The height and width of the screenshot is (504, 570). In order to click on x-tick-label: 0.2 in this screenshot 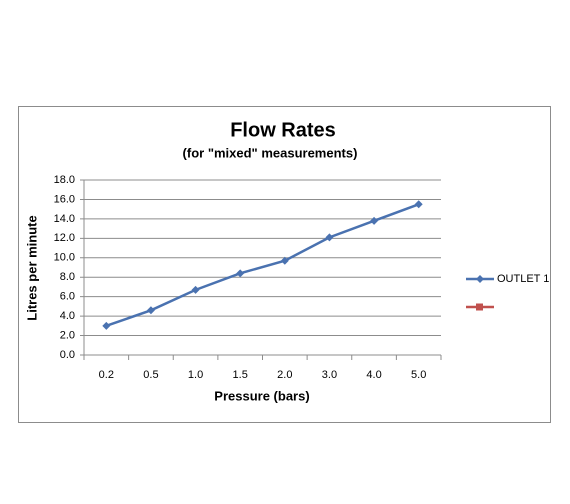, I will do `click(106, 375)`.